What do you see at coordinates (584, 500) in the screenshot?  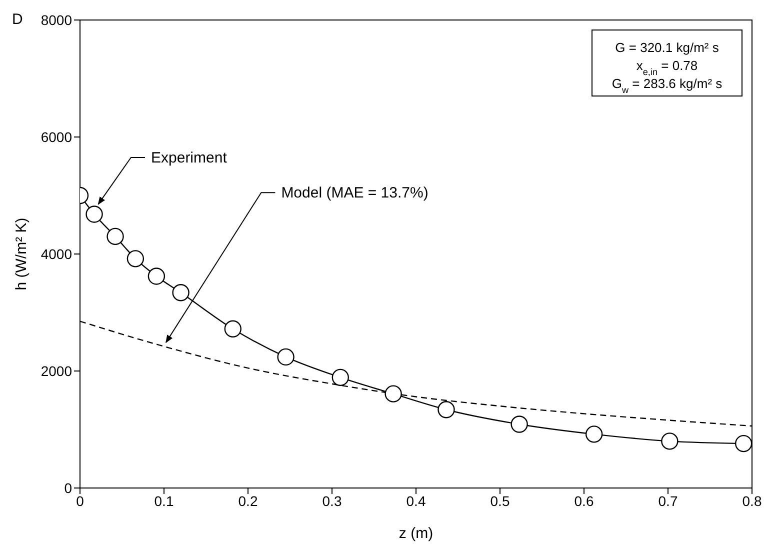 I see `x-tick-label: 0.6` at bounding box center [584, 500].